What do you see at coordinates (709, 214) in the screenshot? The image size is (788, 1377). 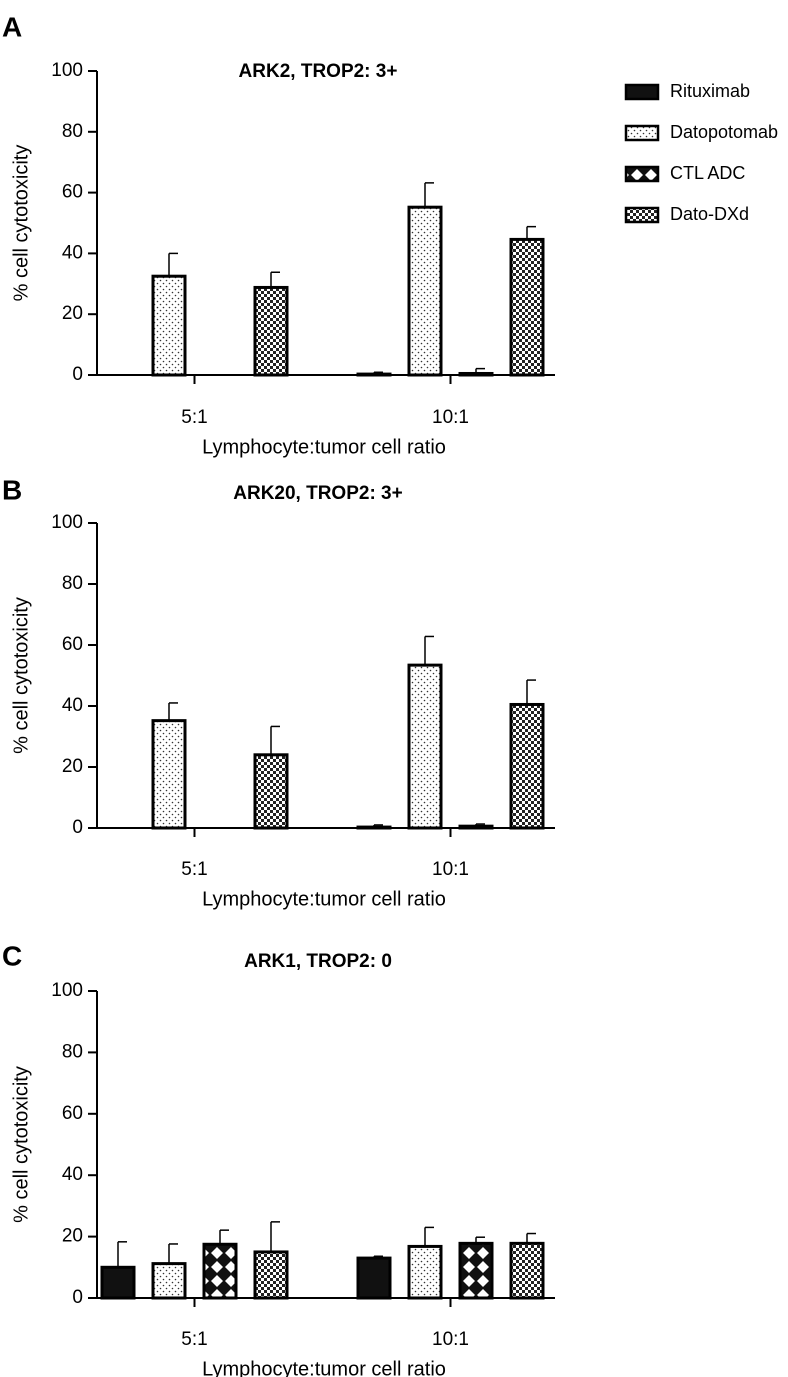 I see `legend-label: Dato-DXd` at bounding box center [709, 214].